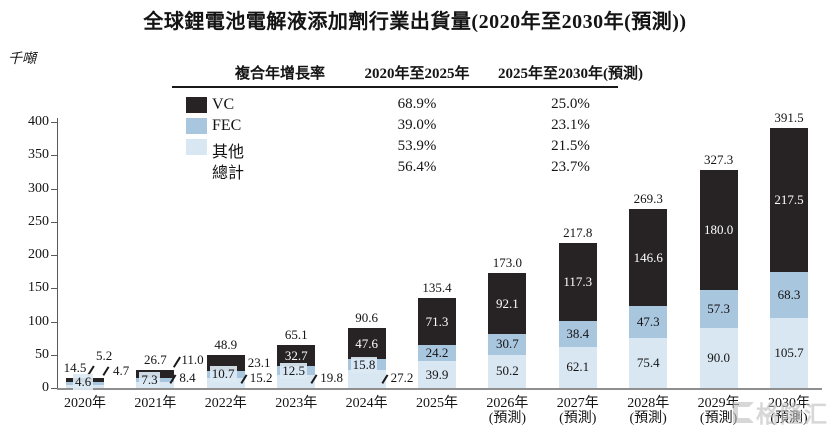 This screenshot has height=433, width=830. I want to click on legend-header-rule, so click(395, 87).